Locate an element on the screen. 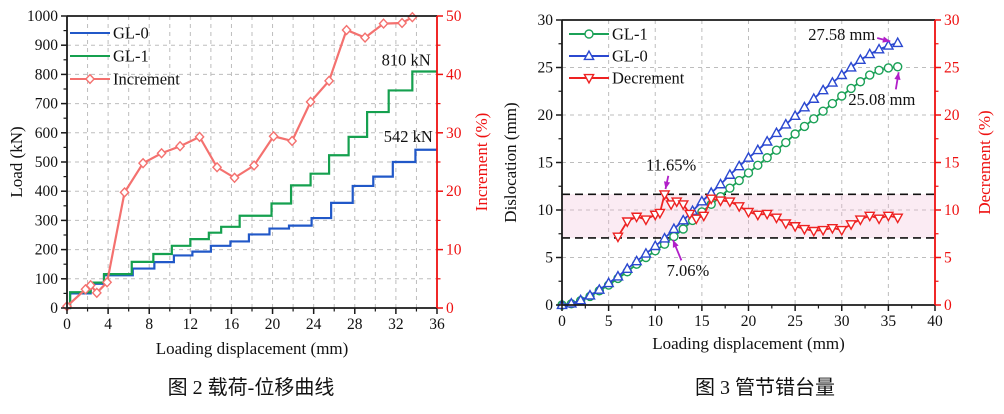  legend-label: Increment is located at coordinates (146, 79).